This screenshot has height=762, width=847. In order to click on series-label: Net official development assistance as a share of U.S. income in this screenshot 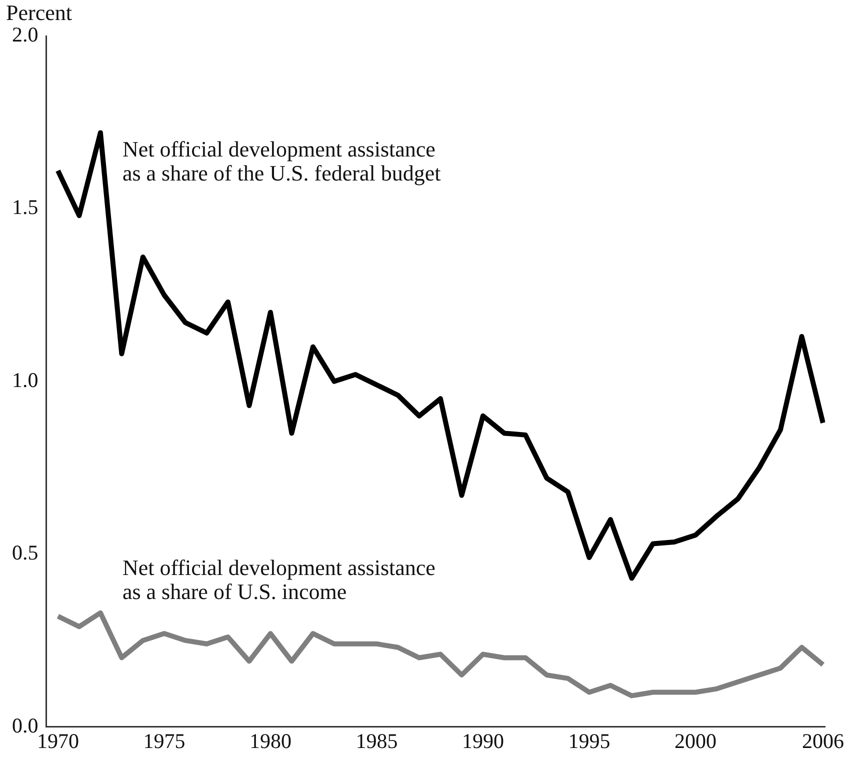, I will do `click(279, 579)`.